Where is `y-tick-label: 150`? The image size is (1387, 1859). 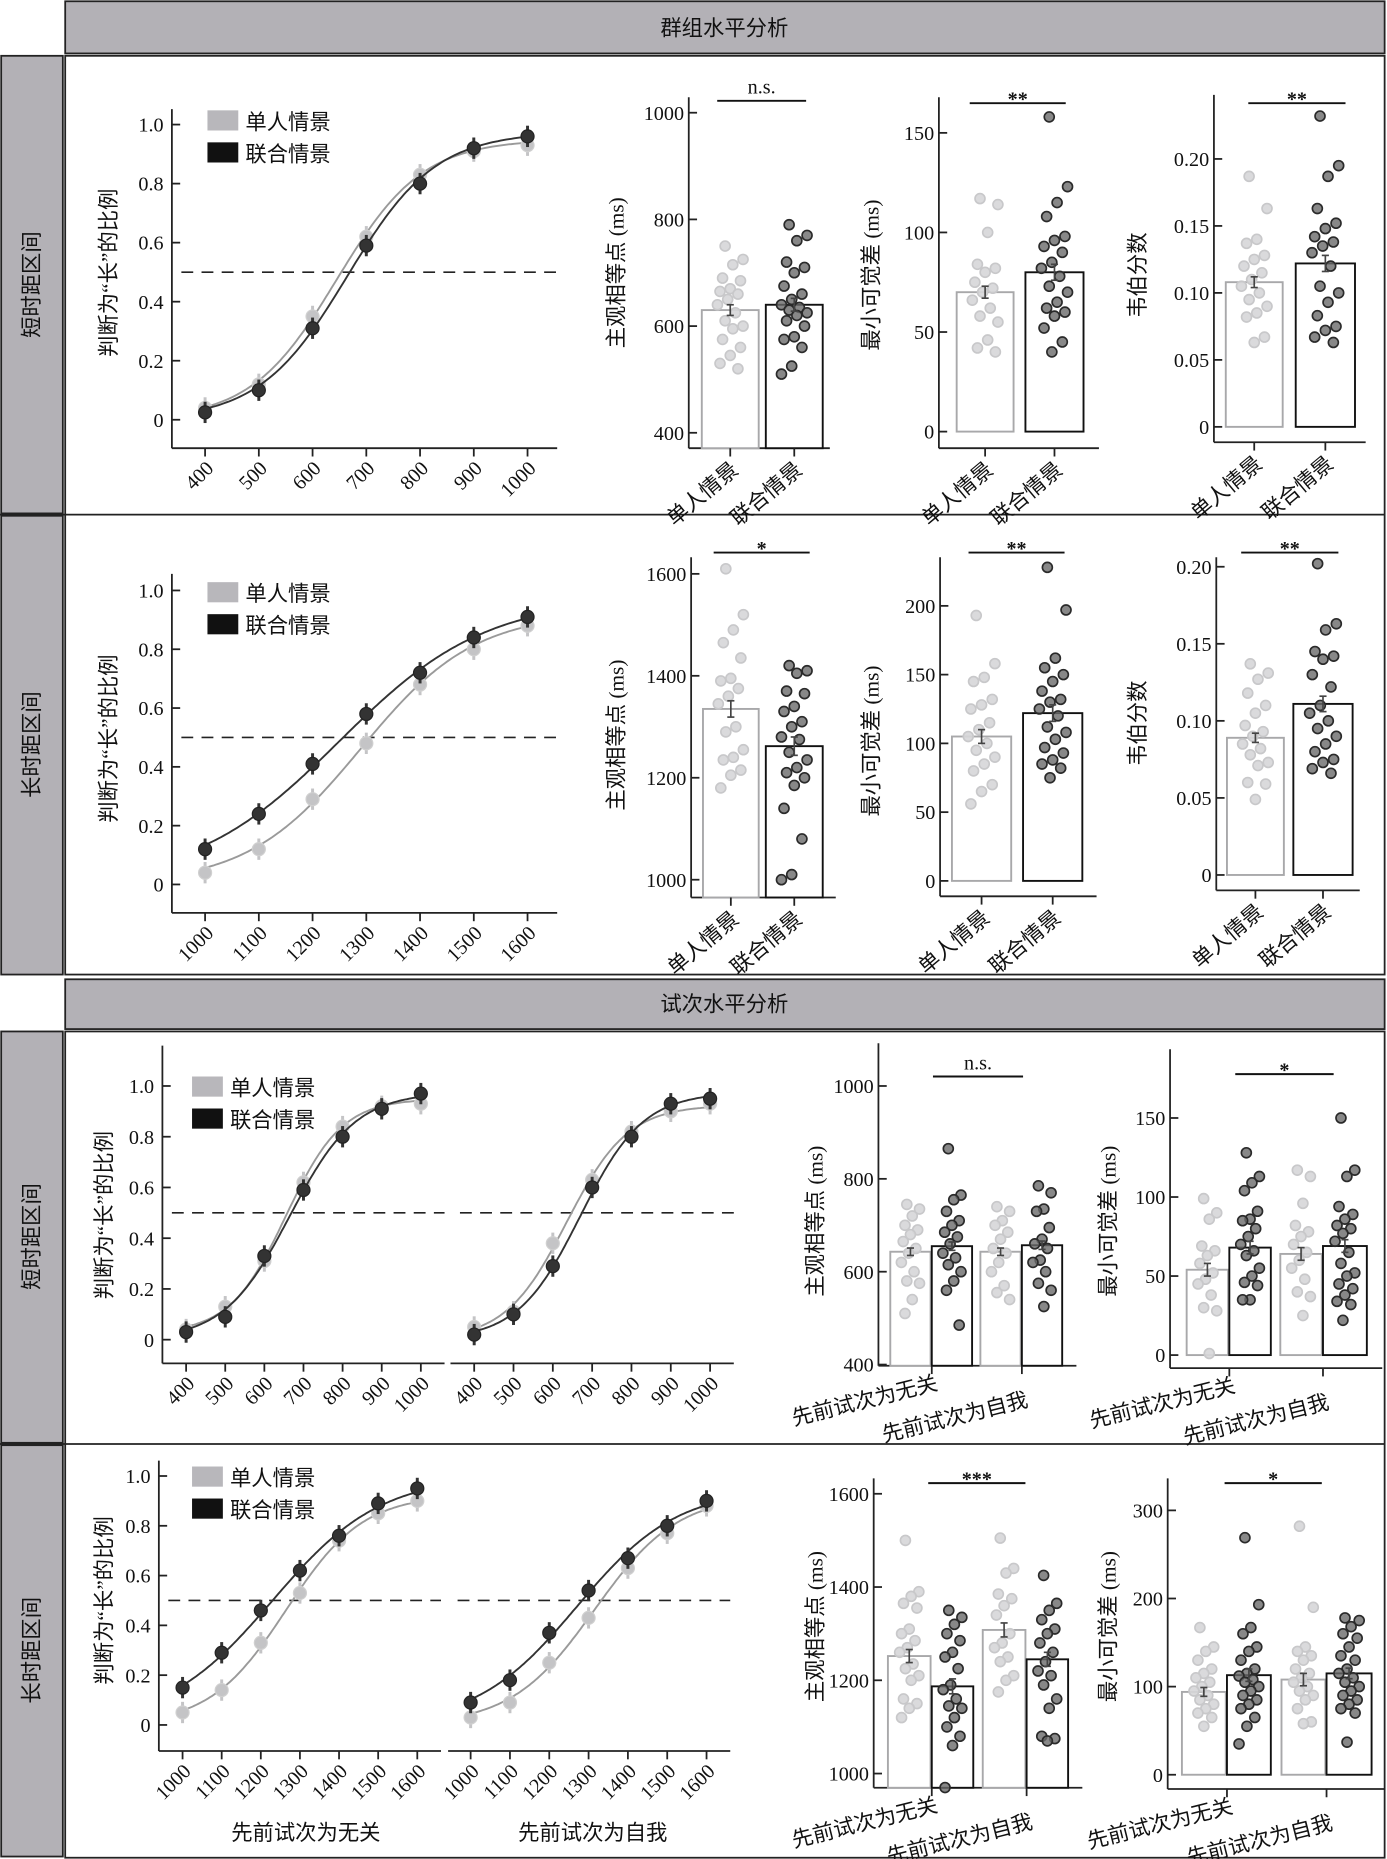 y-tick-label: 150 is located at coordinates (1150, 1119).